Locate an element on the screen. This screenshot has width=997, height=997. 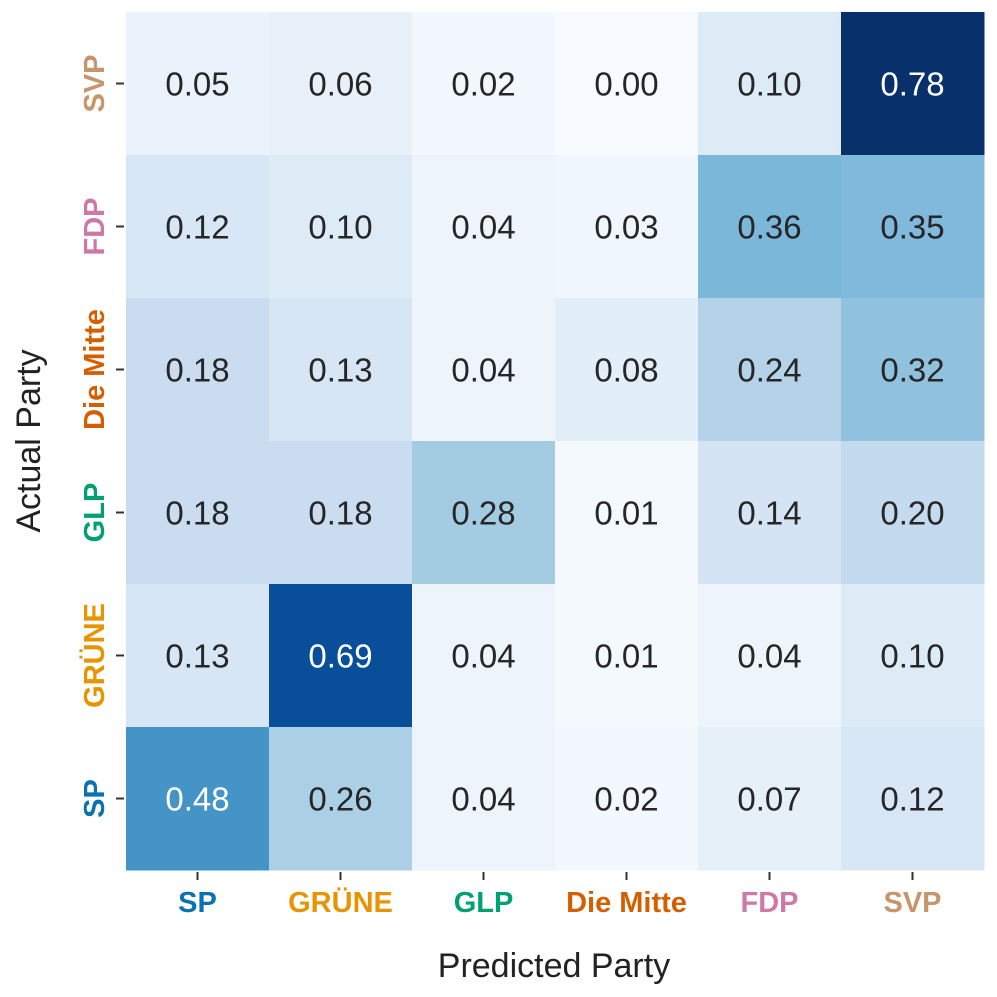
cell-value-label: 0.24 is located at coordinates (769, 370).